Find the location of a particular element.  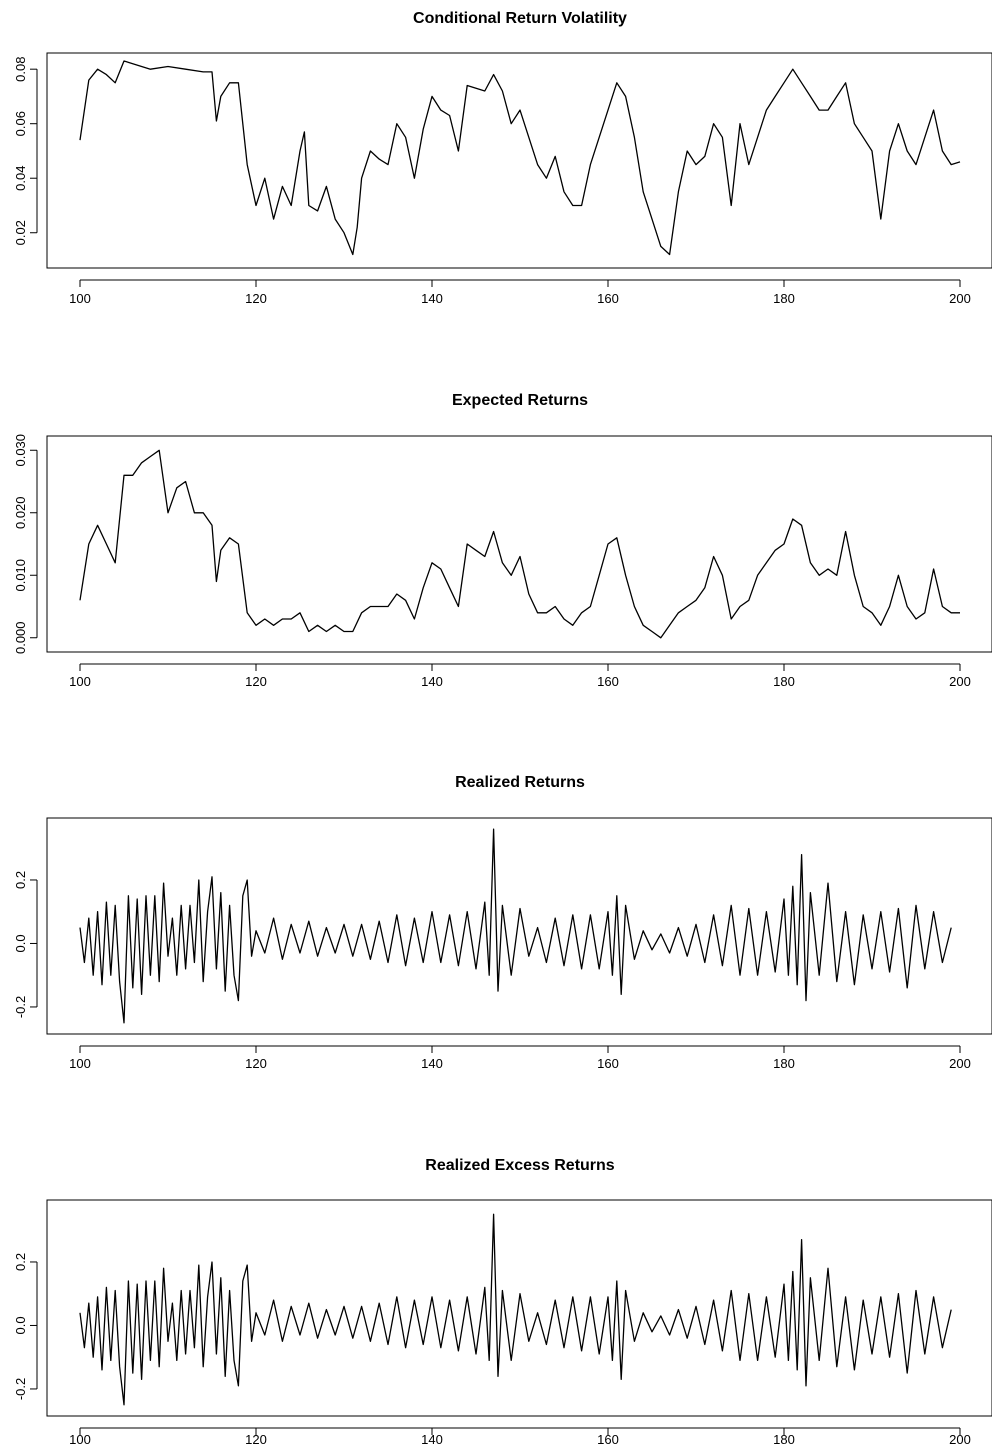

y-tick-label: 0.06 is located at coordinates (20, 123).